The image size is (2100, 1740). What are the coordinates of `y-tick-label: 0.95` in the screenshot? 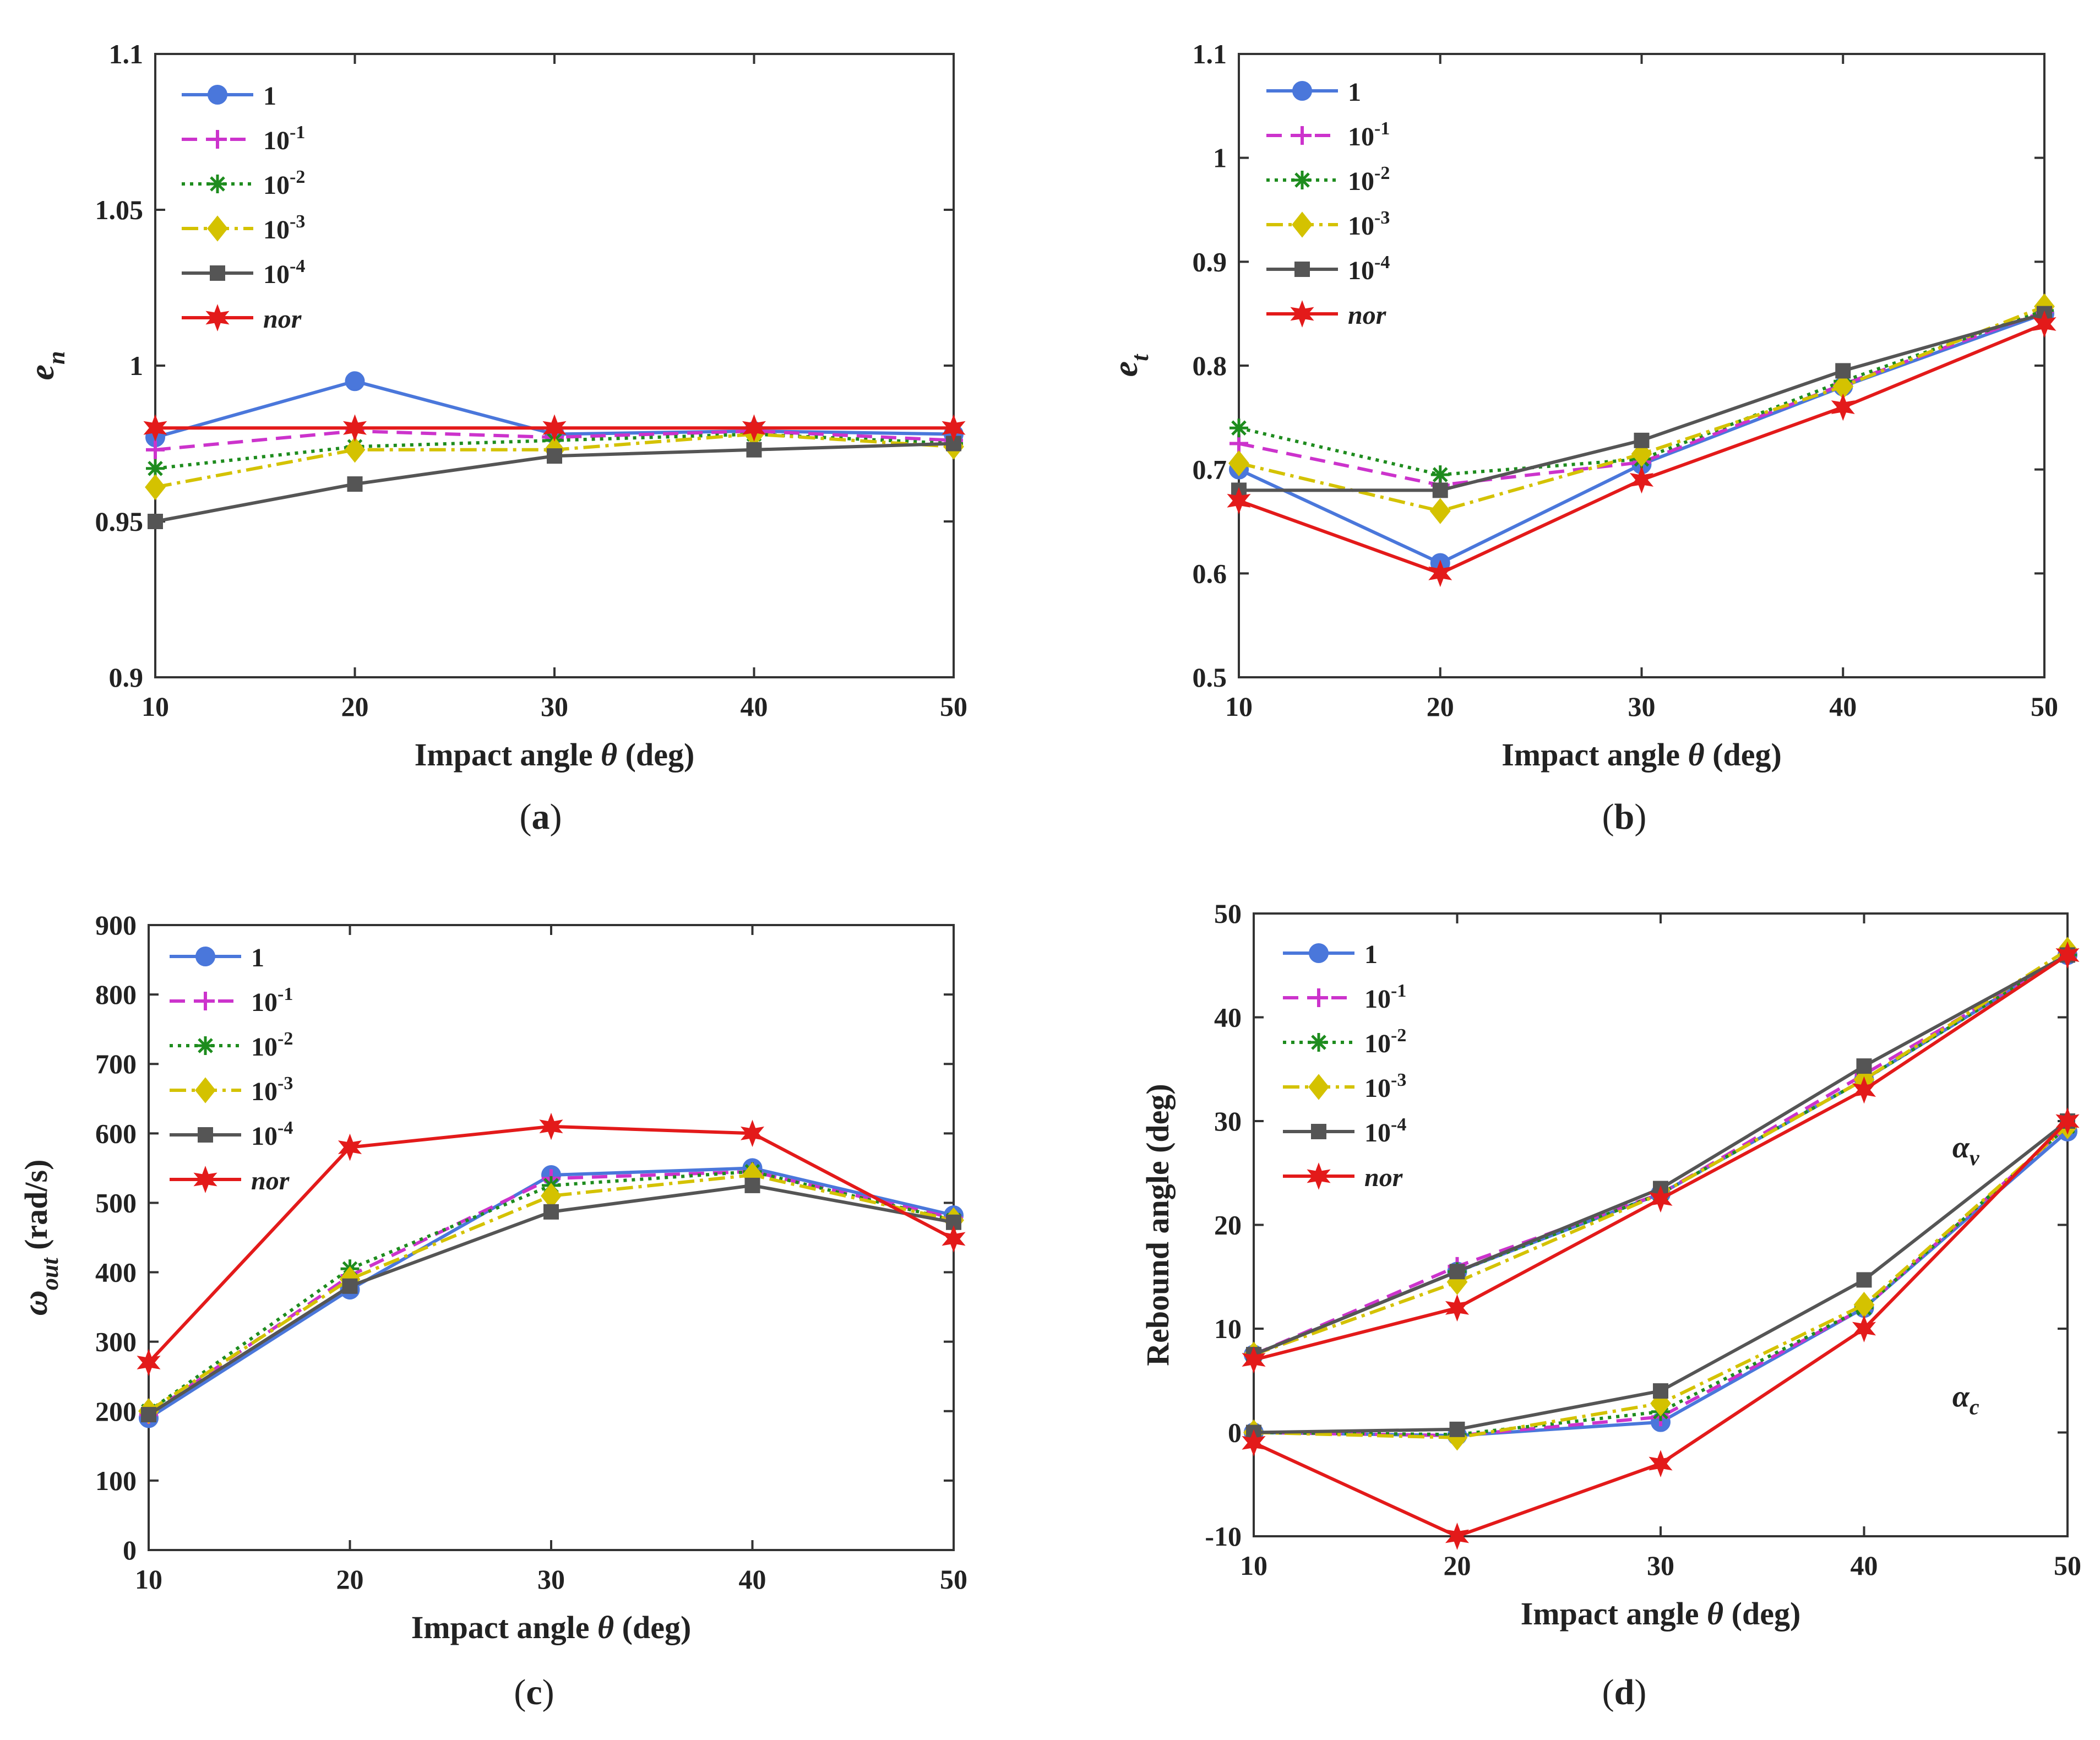 It's located at (119, 521).